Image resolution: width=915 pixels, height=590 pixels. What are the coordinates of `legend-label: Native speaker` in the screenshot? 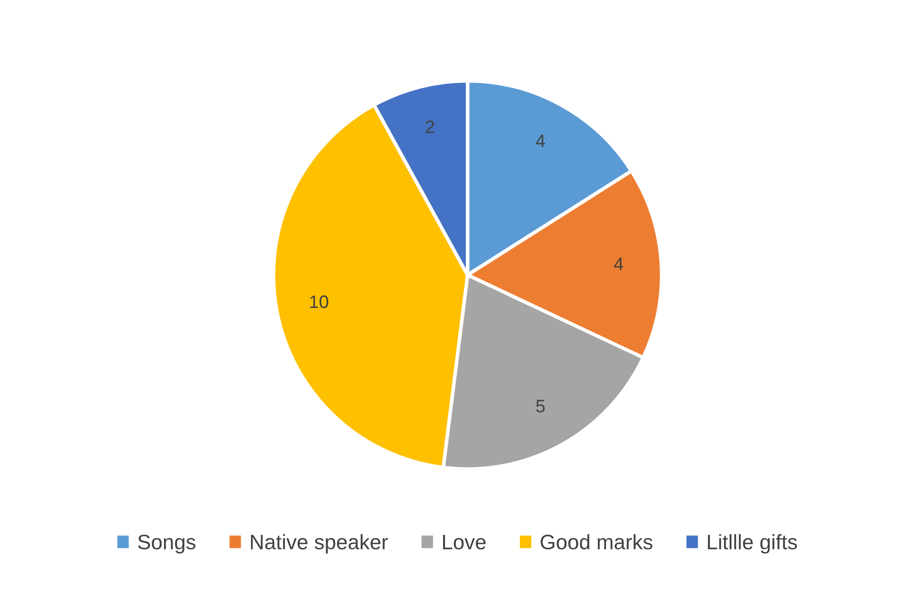 It's located at (319, 544).